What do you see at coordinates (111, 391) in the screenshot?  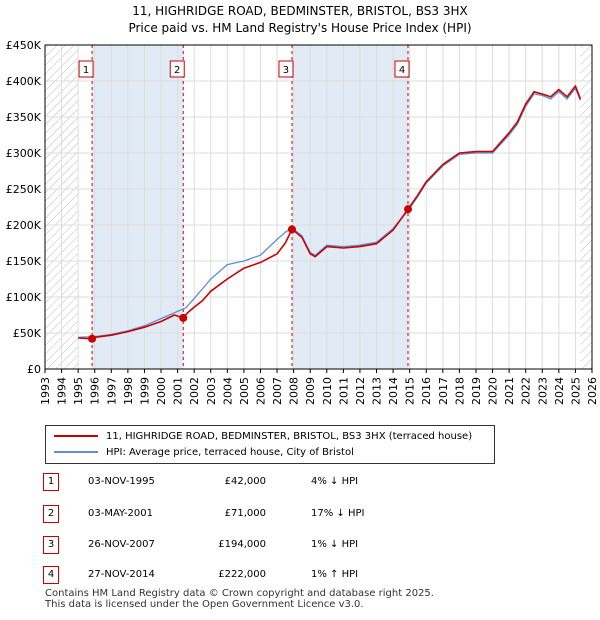 I see `x-tick-label: 1997` at bounding box center [111, 391].